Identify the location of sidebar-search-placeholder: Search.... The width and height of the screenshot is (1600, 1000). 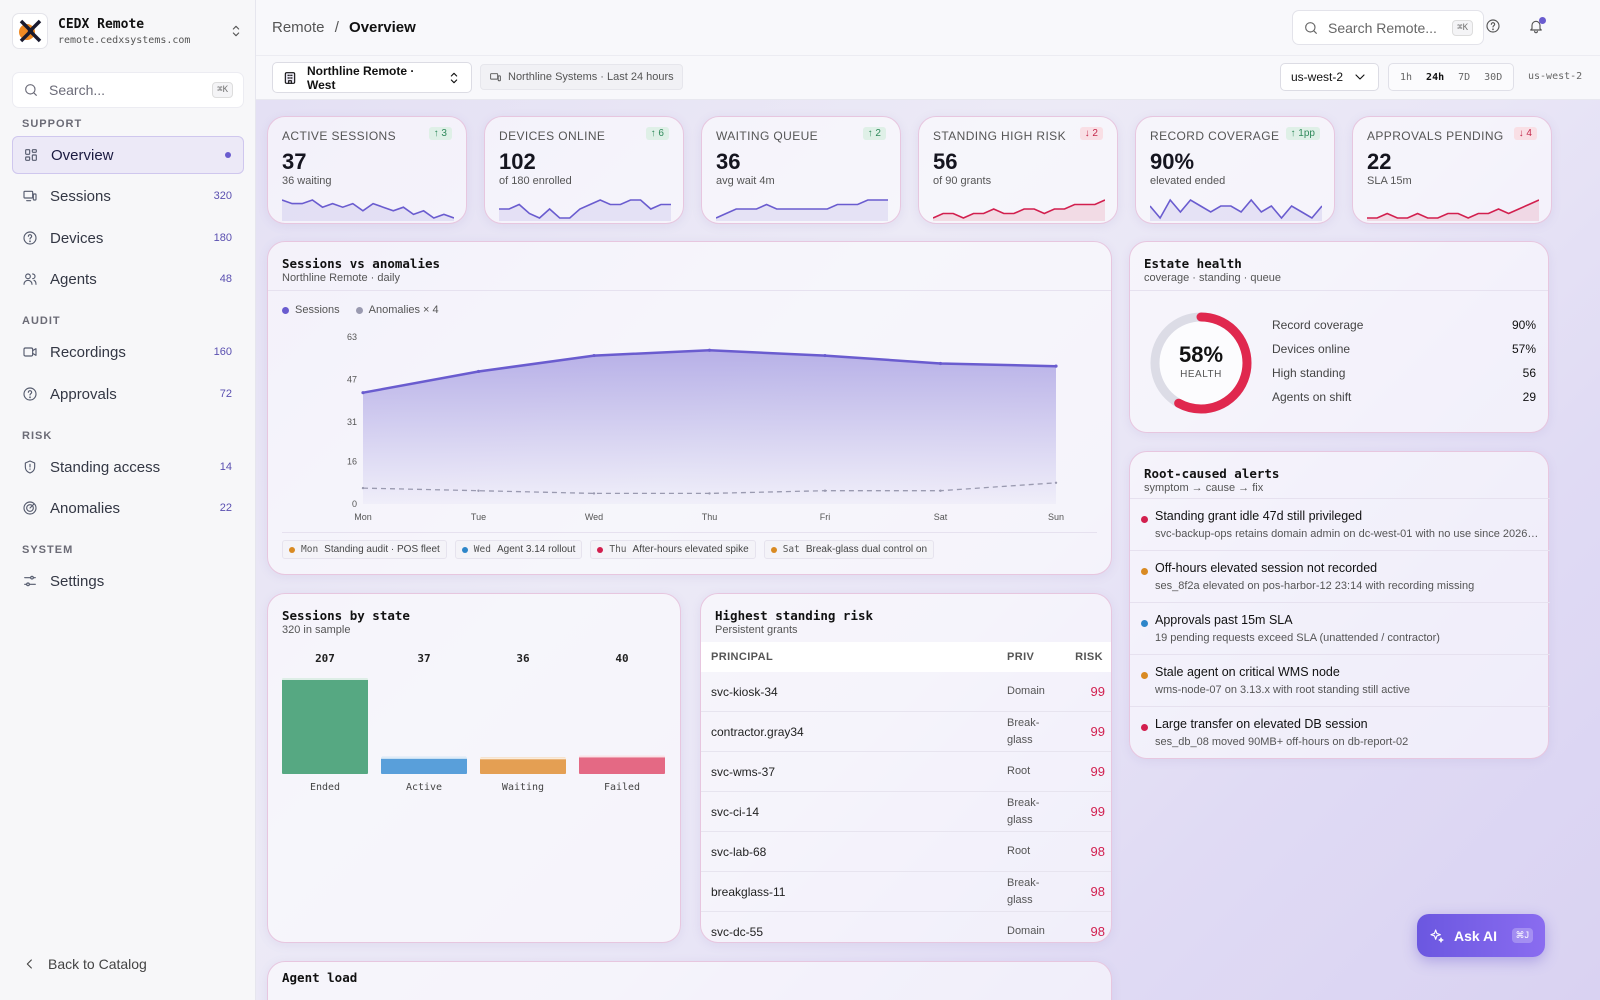
(77, 90).